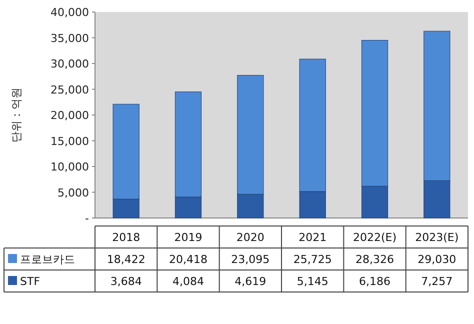  Describe the element at coordinates (374, 237) in the screenshot. I see `x-tick-label: 2022(E)` at that location.